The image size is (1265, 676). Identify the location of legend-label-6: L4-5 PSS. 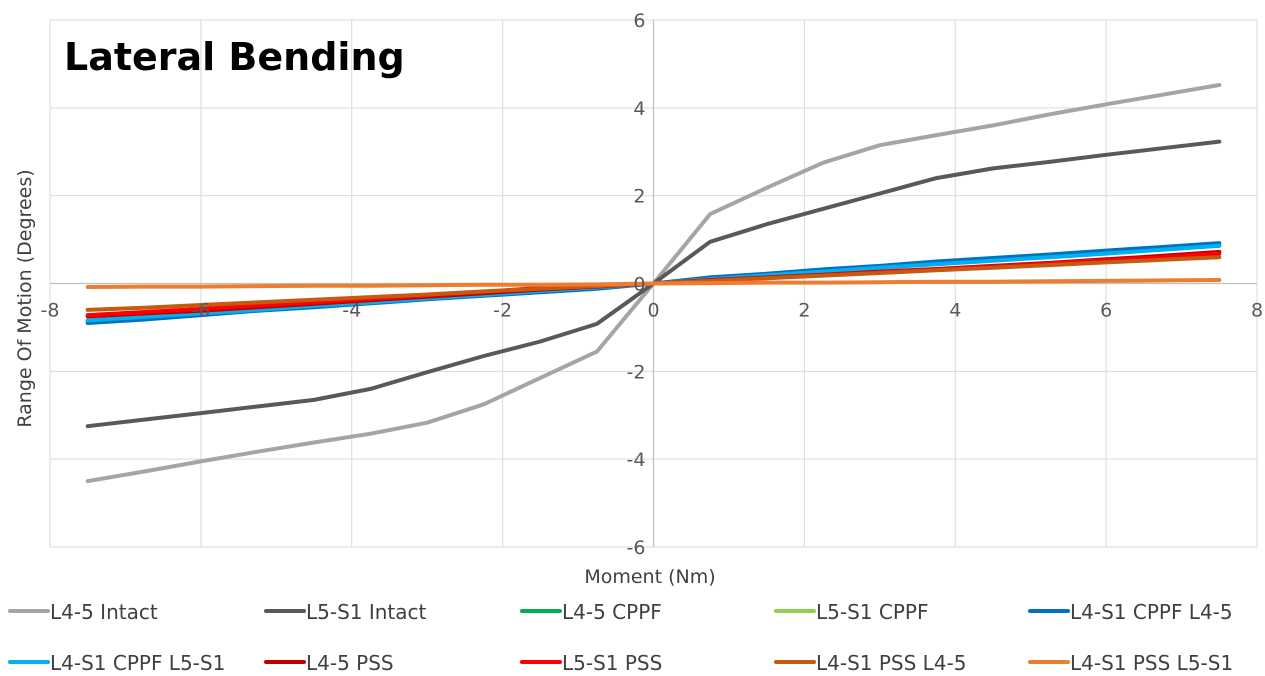
(350, 663).